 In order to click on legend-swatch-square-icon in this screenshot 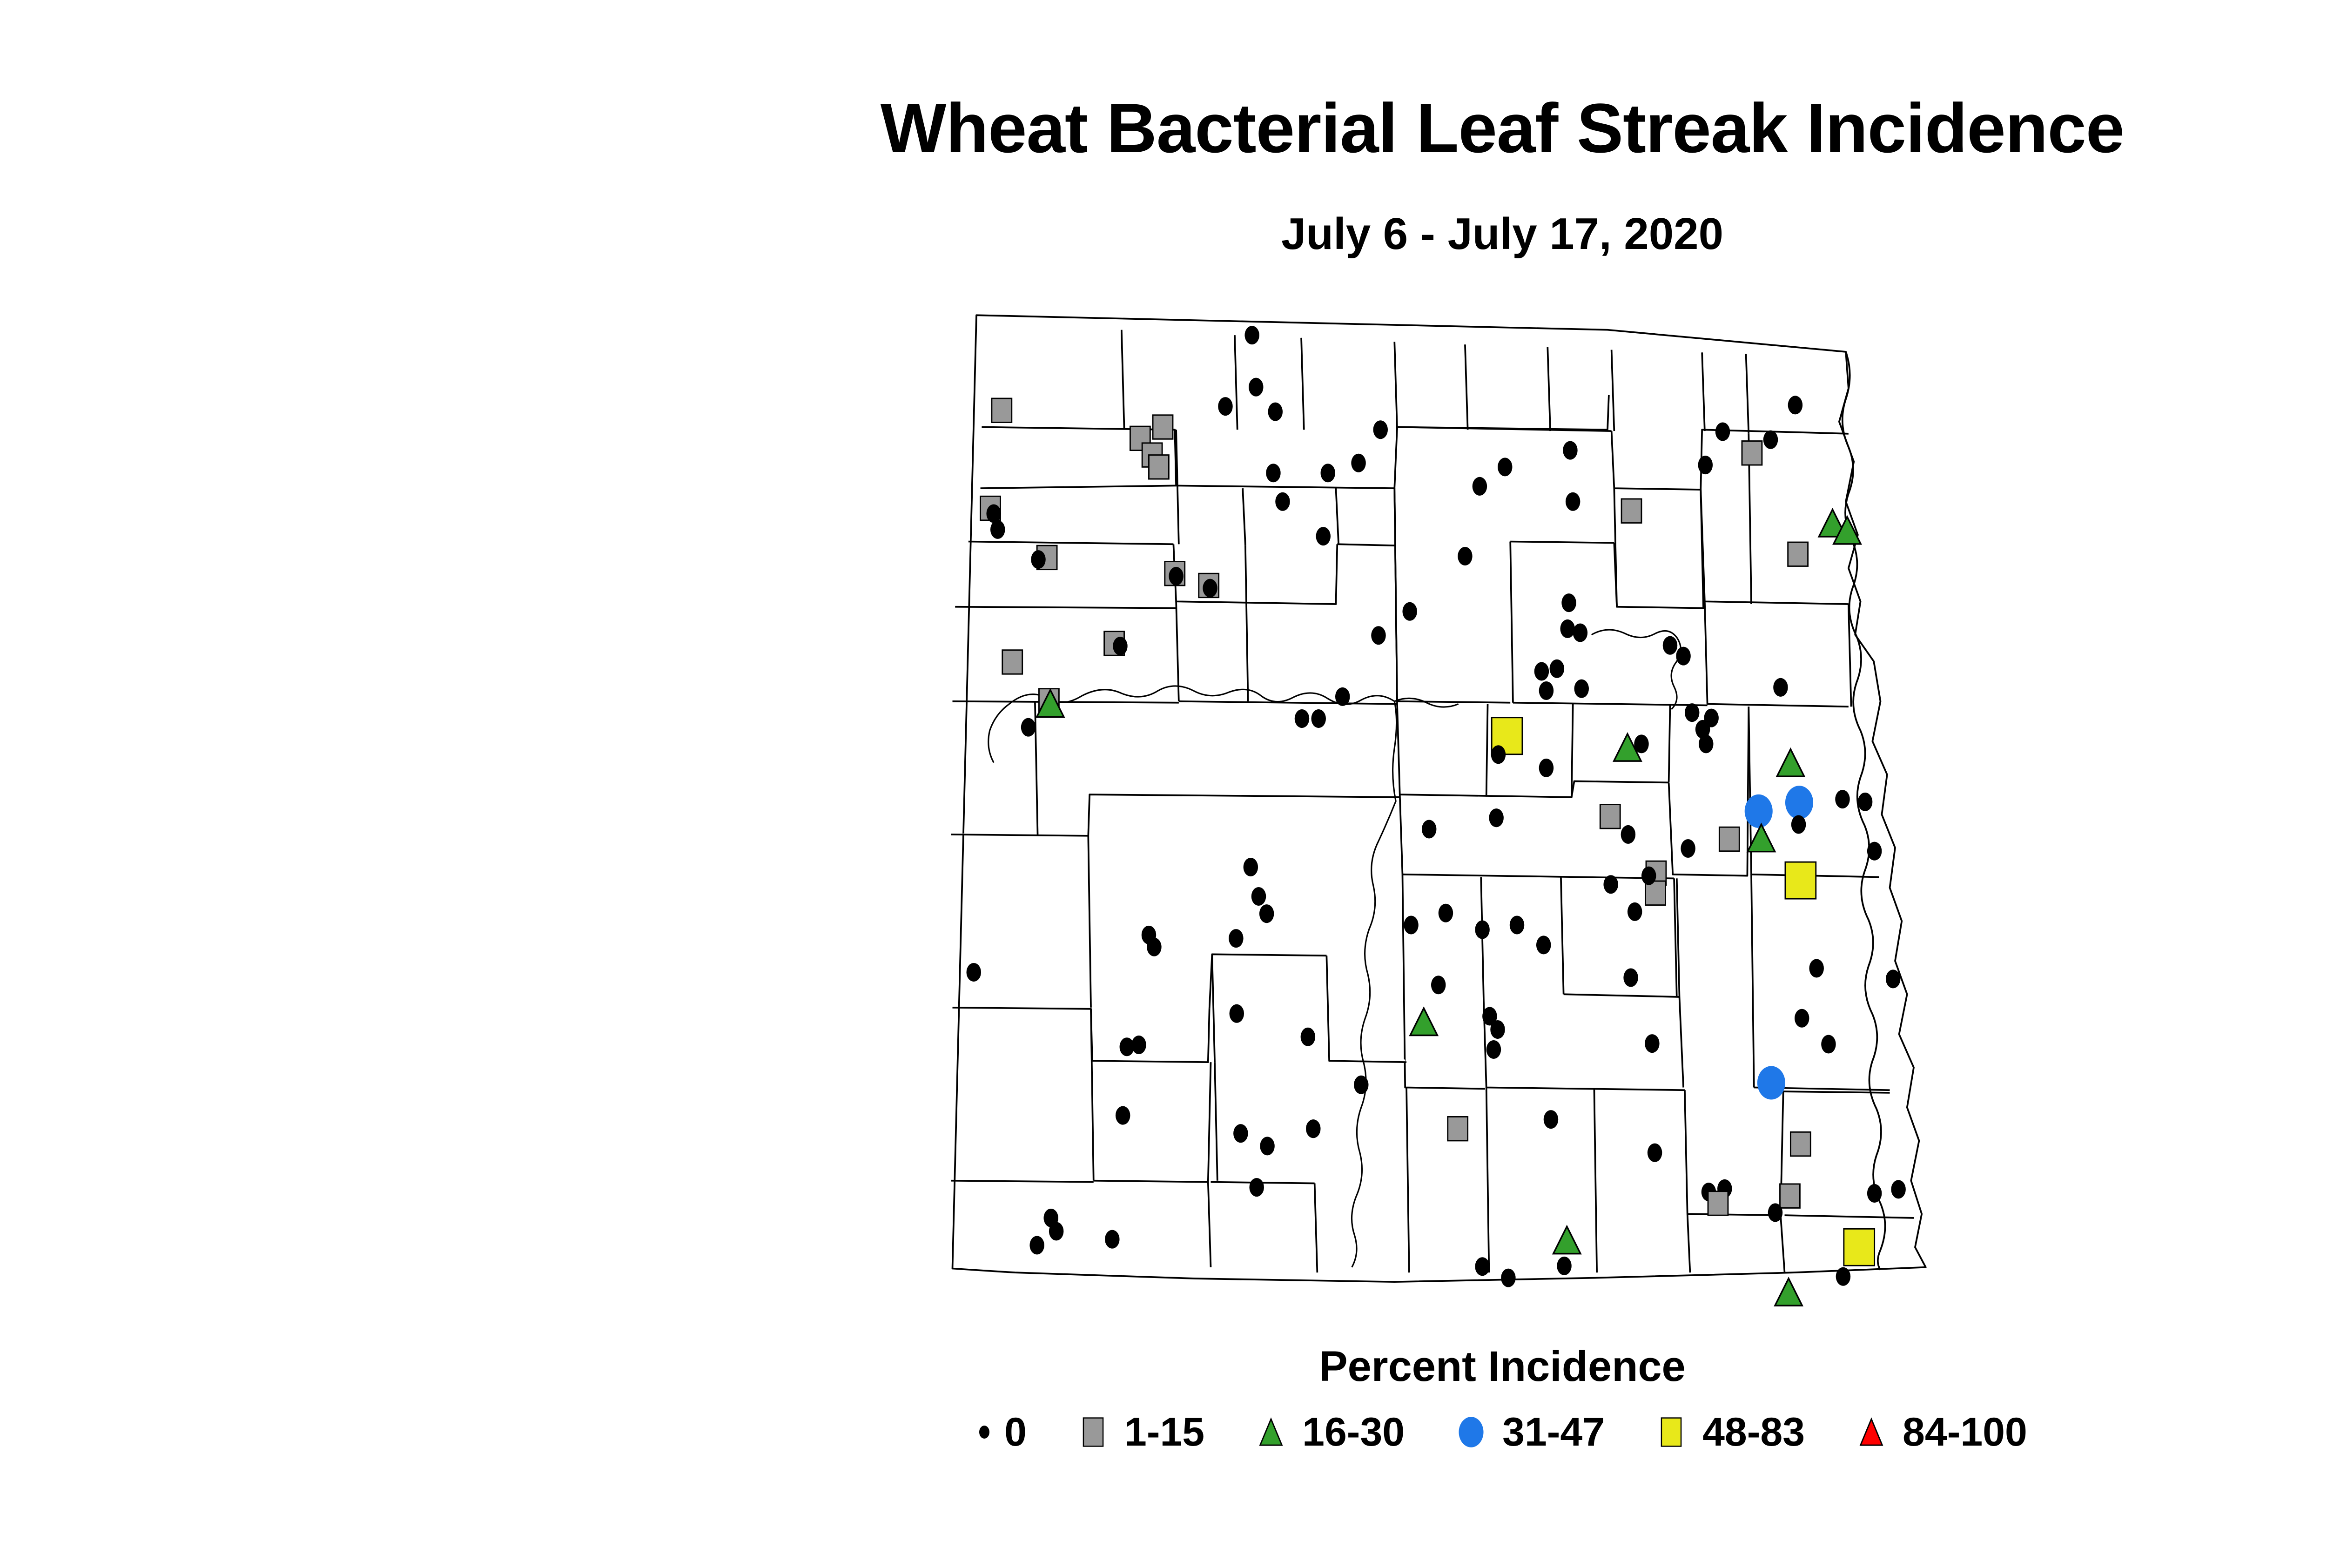, I will do `click(1671, 1432)`.